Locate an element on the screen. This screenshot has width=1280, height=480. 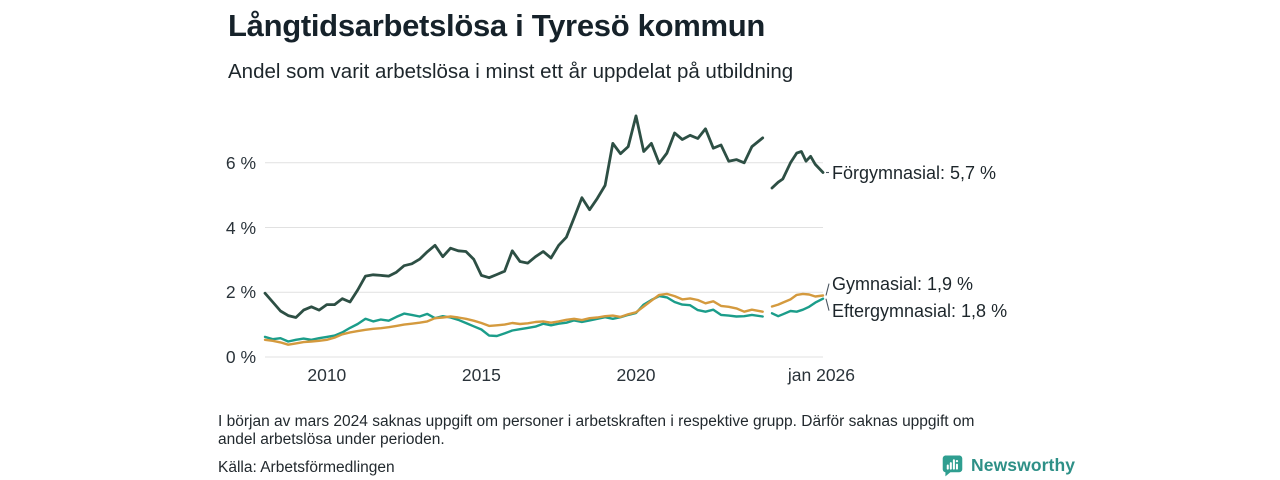
x-axis-tick-label: 2010 is located at coordinates (327, 375).